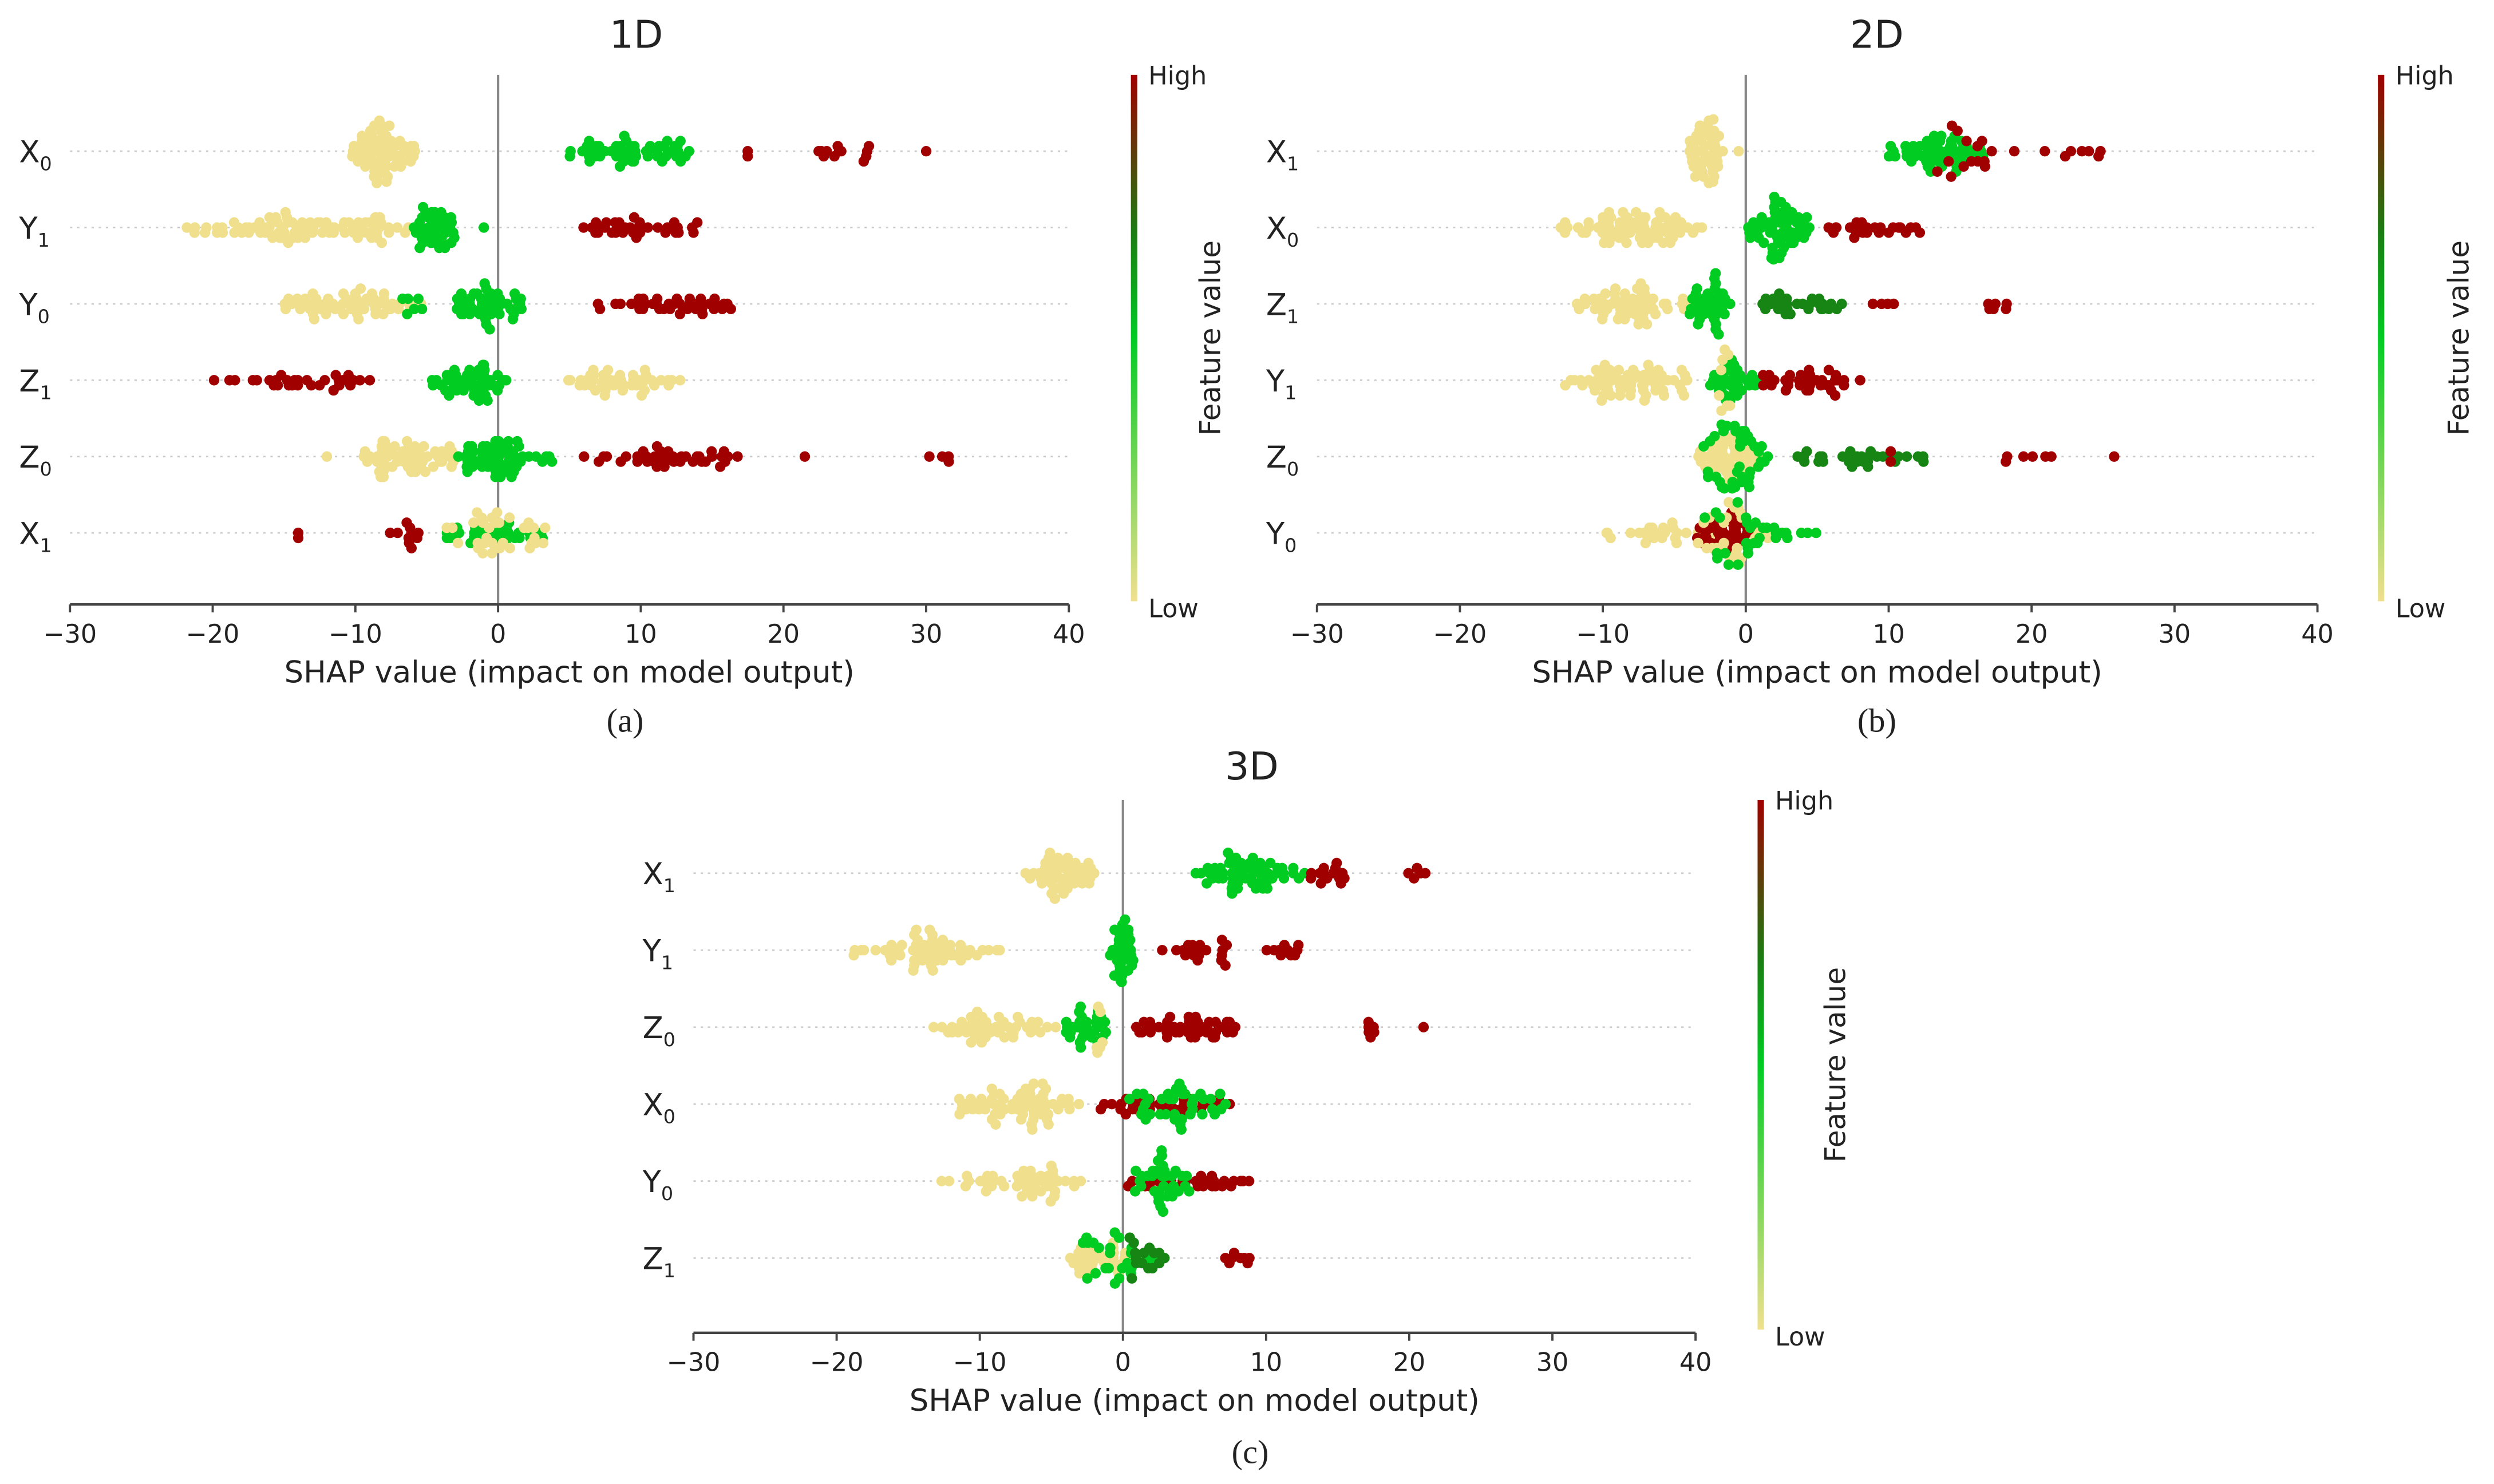  Describe the element at coordinates (1282, 307) in the screenshot. I see `feature-label: Z1` at that location.